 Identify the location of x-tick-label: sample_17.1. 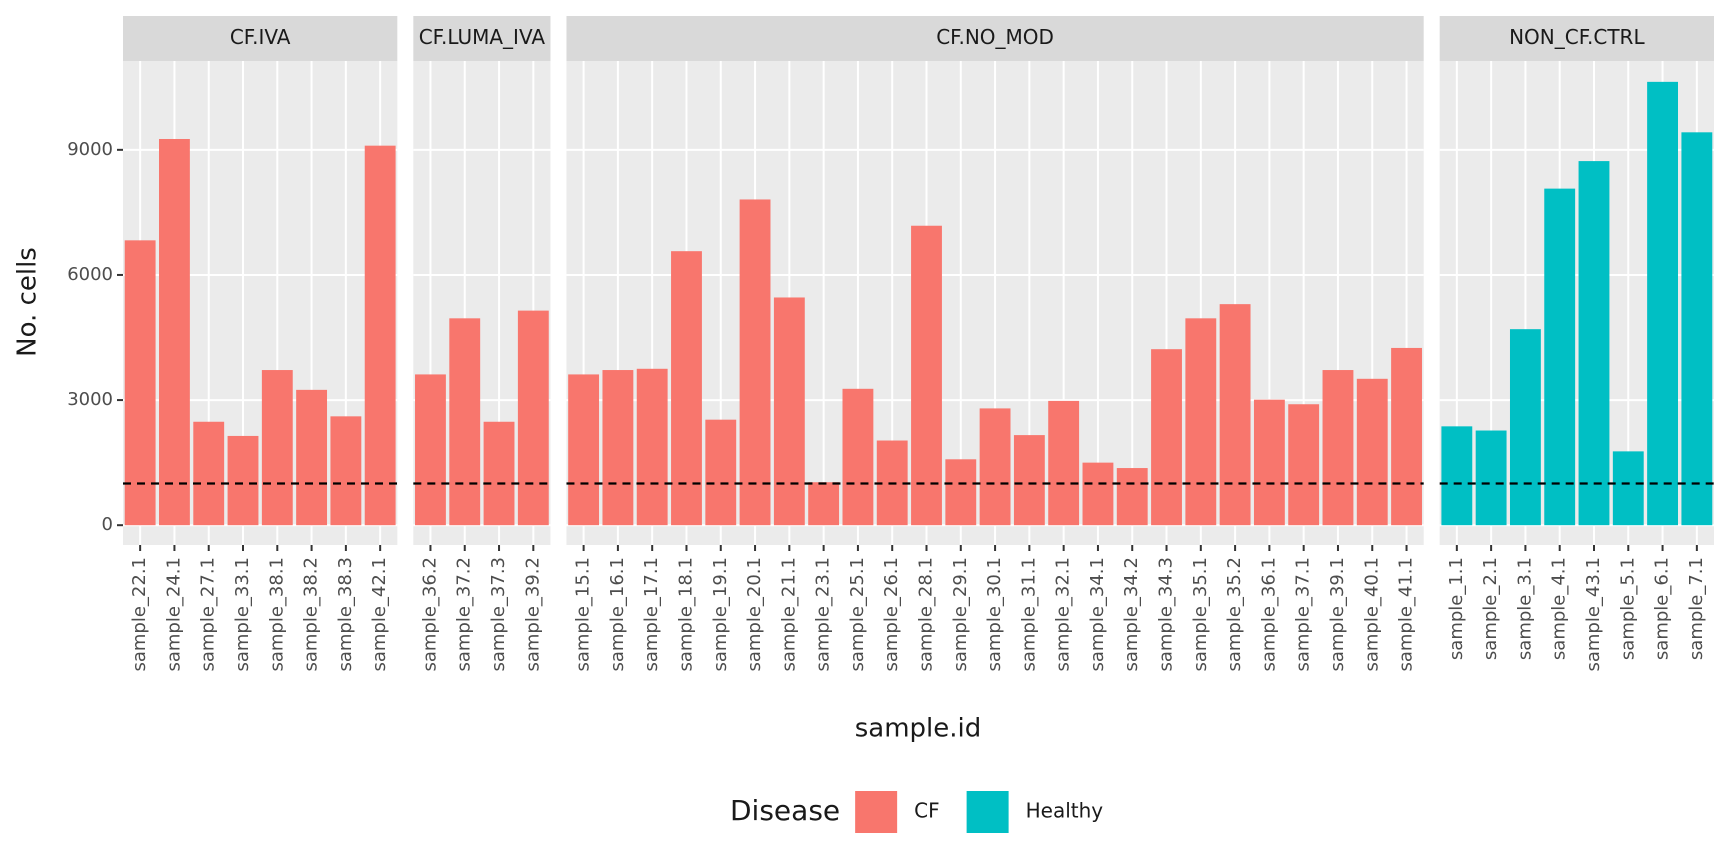
(651, 614).